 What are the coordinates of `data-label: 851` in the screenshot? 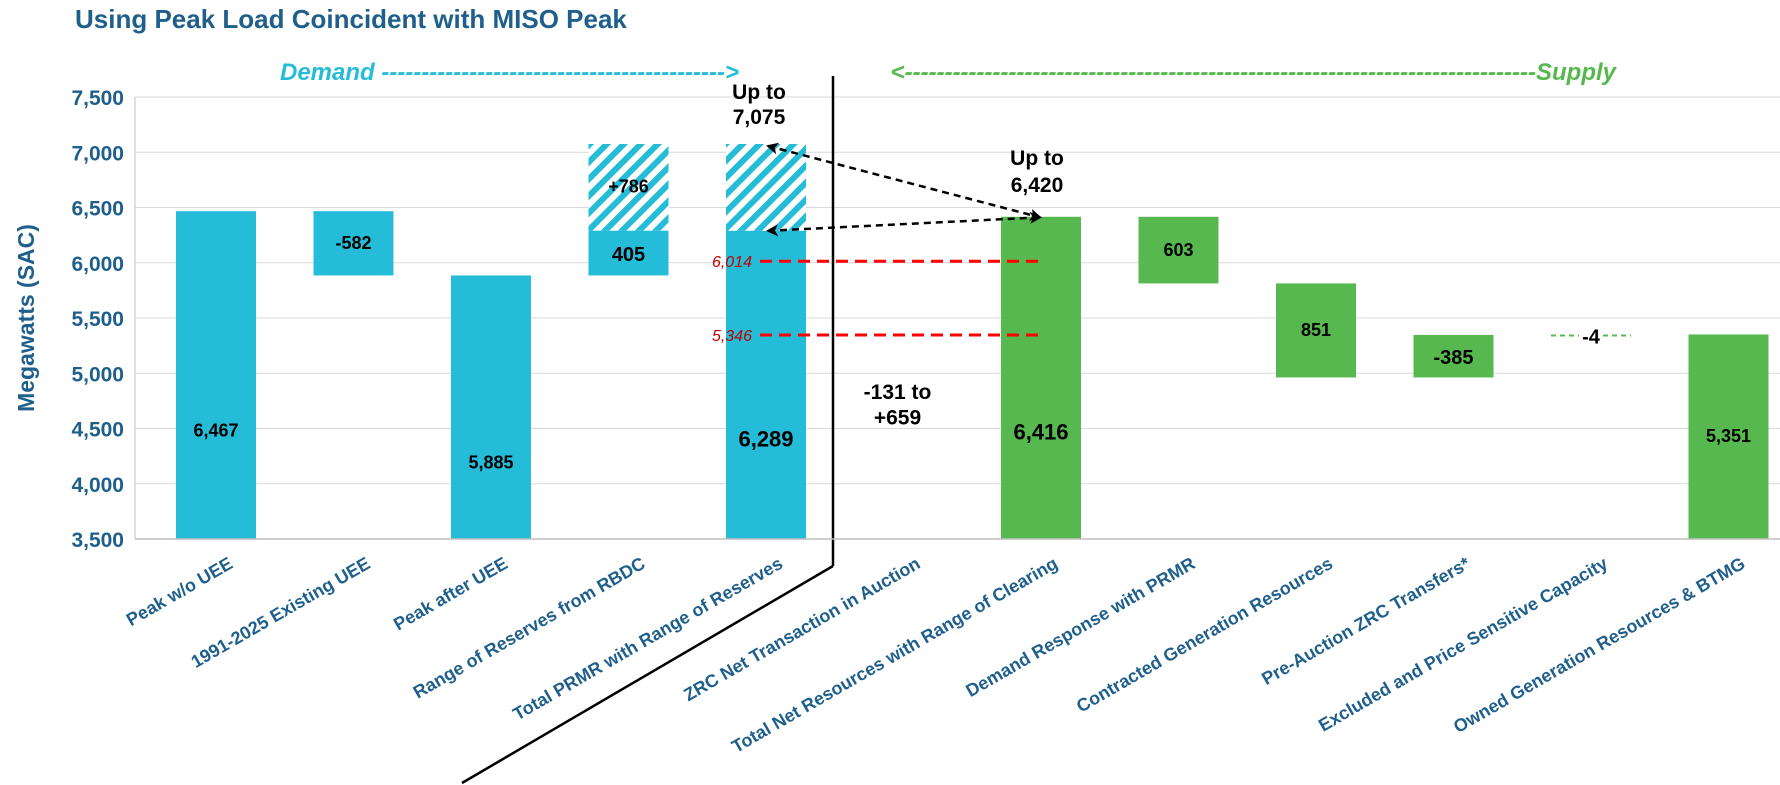 It's located at (1316, 330).